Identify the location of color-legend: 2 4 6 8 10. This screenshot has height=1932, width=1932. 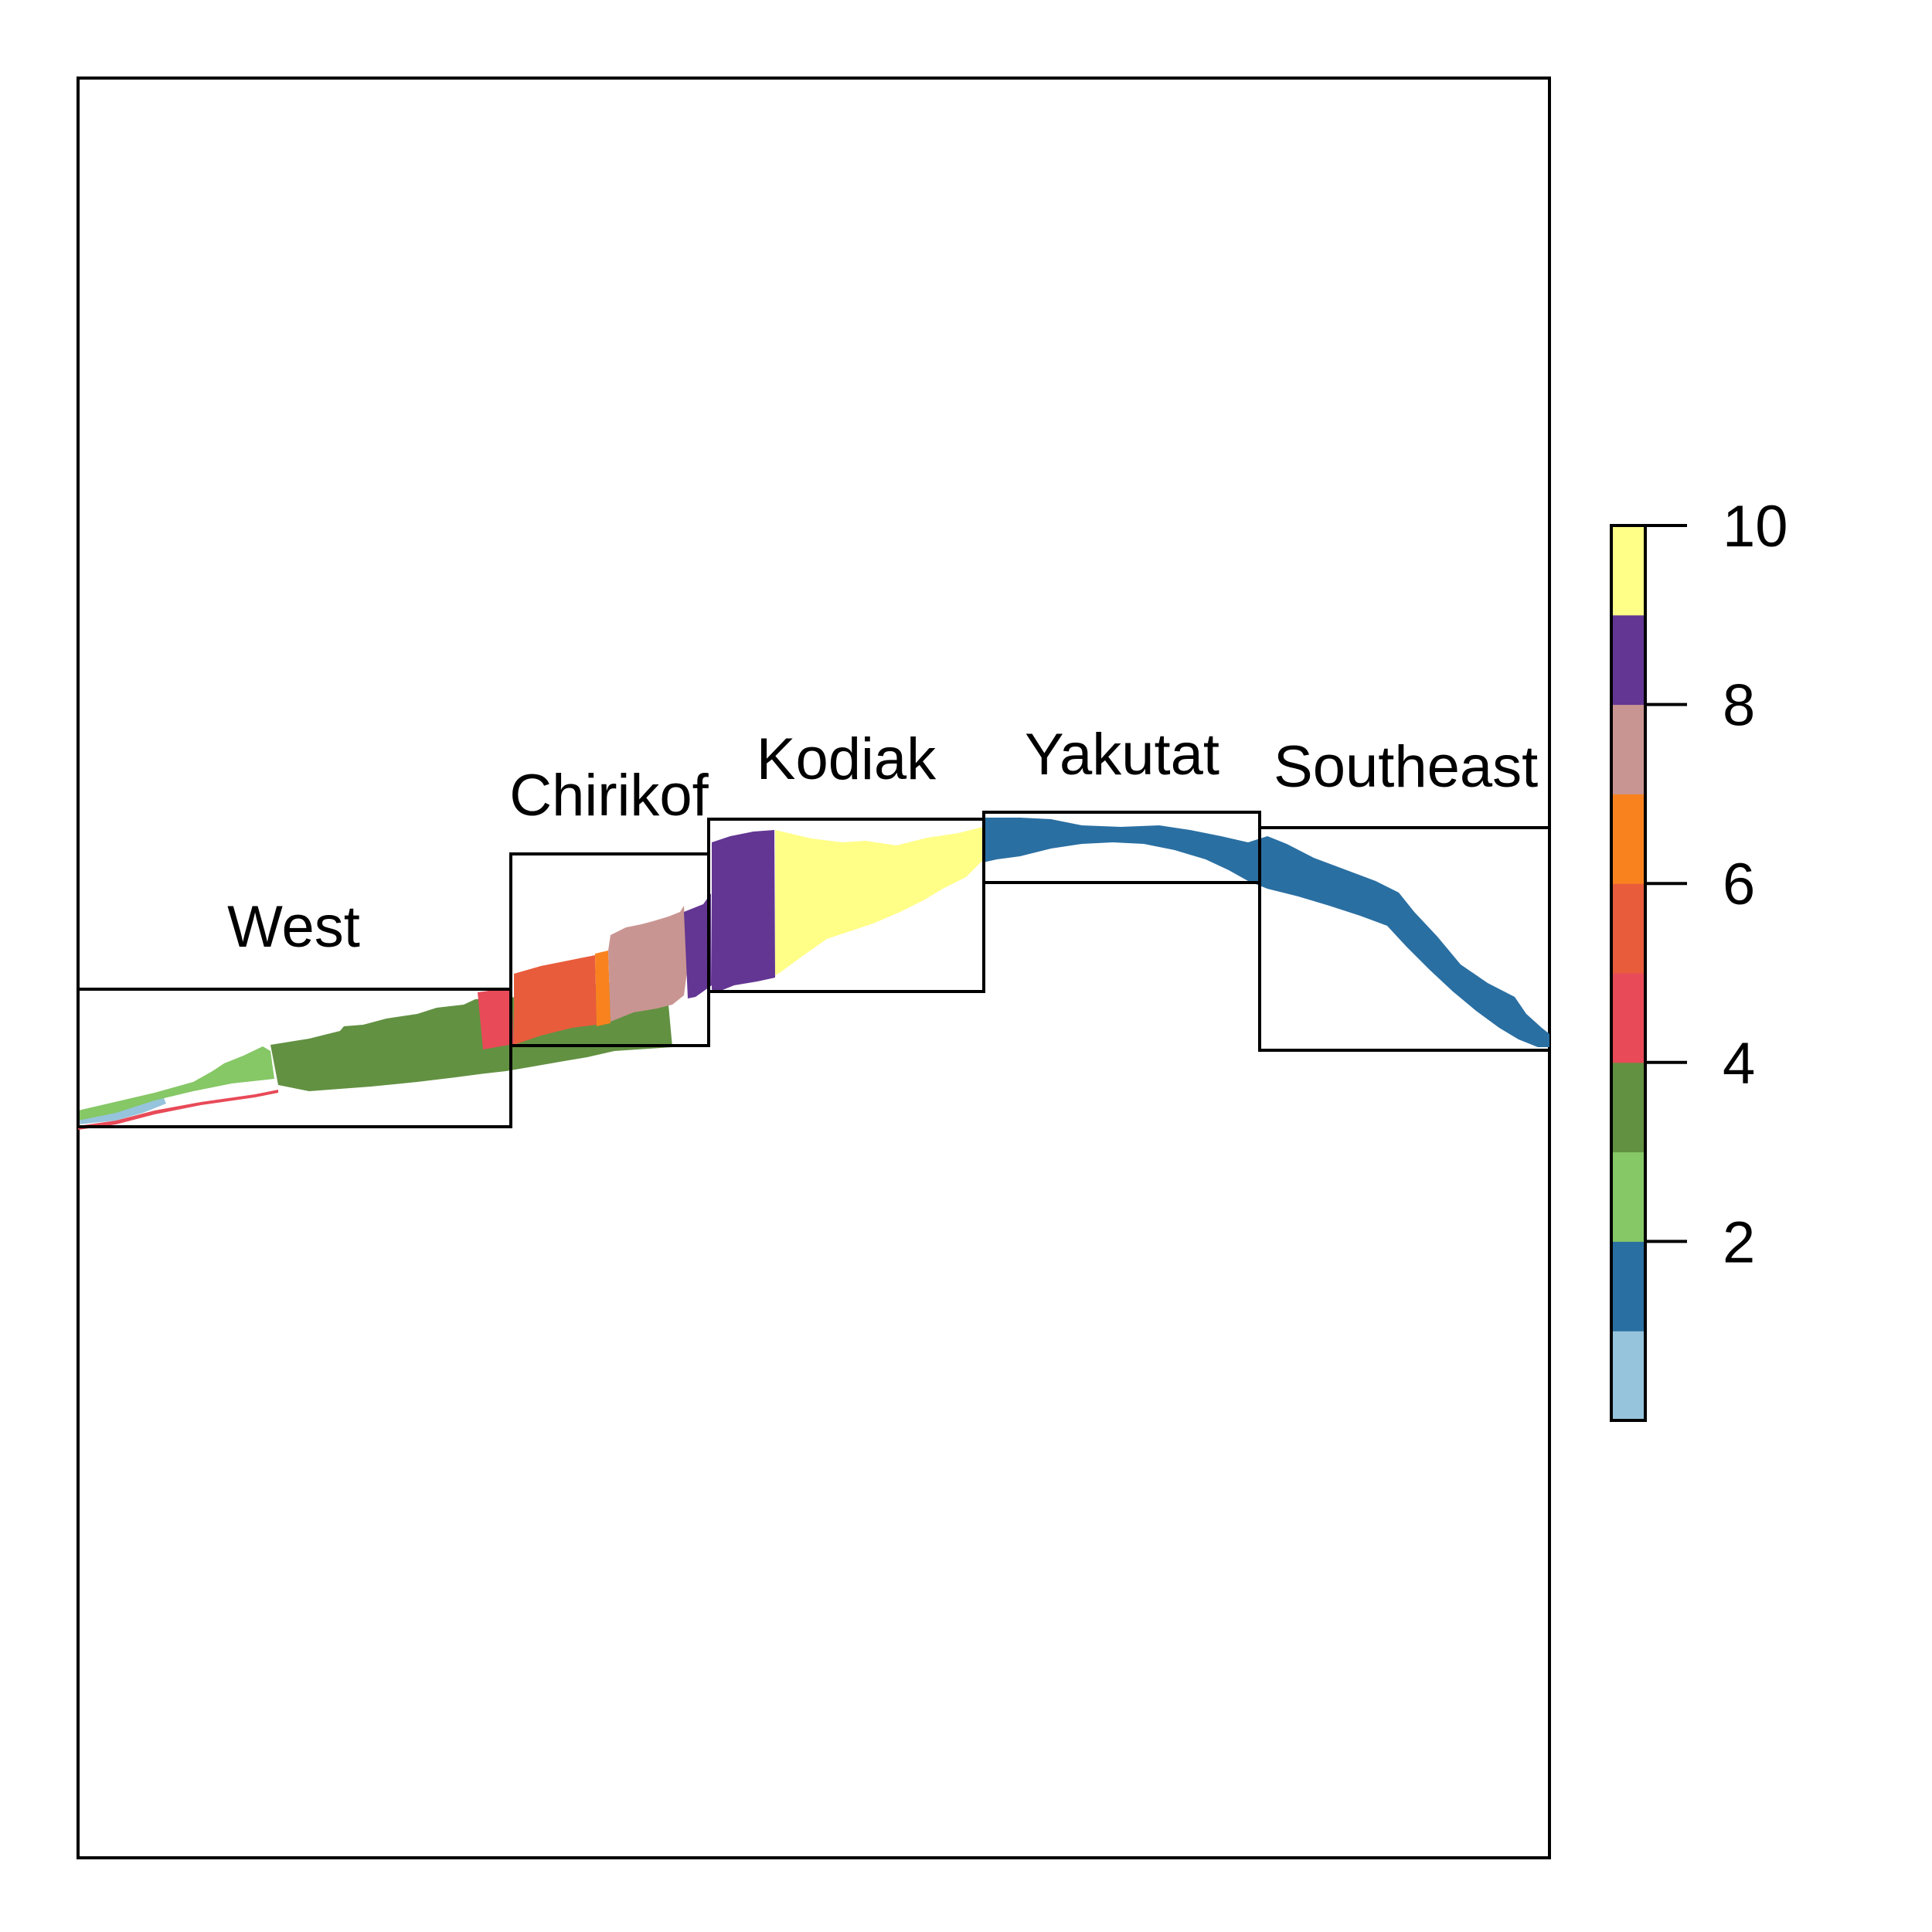
(1699, 958).